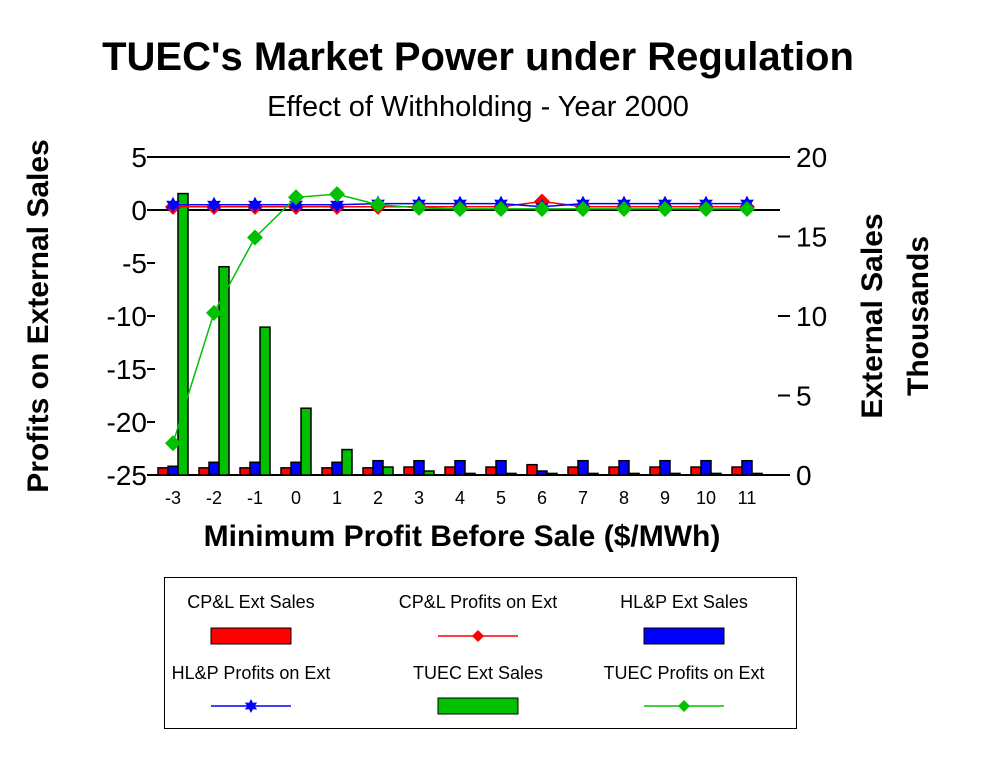 The height and width of the screenshot is (768, 992). I want to click on legend-label-5: TUEC Profits on Ext, so click(683, 673).